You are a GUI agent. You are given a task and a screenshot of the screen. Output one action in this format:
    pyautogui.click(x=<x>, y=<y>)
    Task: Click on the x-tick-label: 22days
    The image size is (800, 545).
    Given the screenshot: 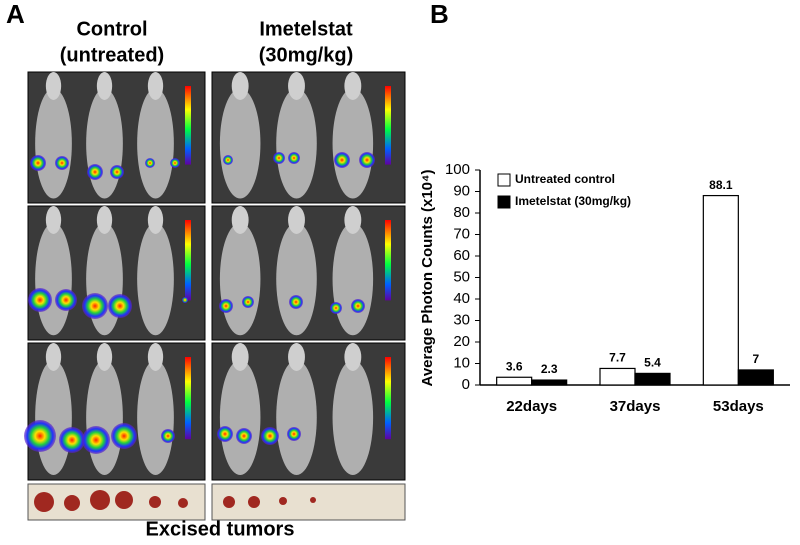 What is the action you would take?
    pyautogui.click(x=531, y=406)
    